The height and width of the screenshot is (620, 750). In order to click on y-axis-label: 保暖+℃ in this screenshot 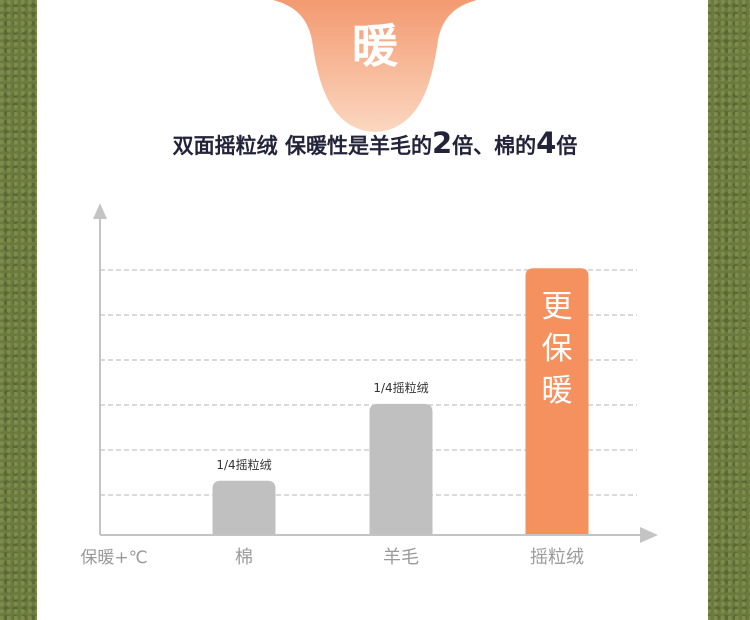, I will do `click(113, 558)`.